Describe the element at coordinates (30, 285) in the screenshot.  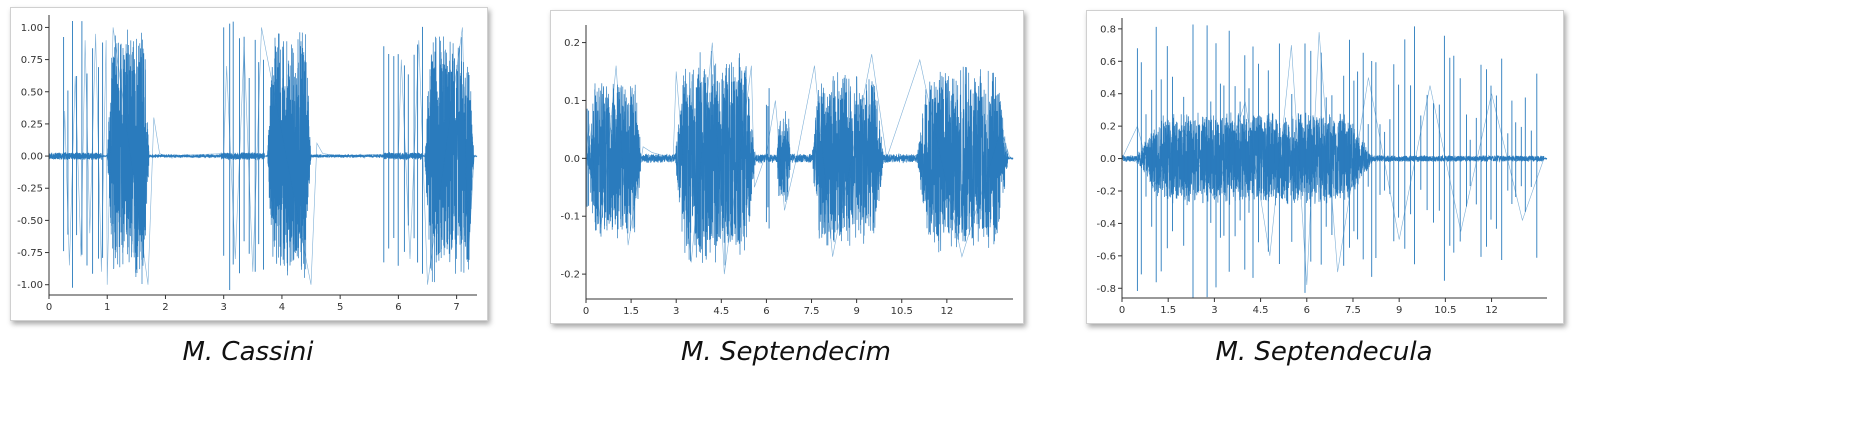
I see `y-tick-label: -1.00` at that location.